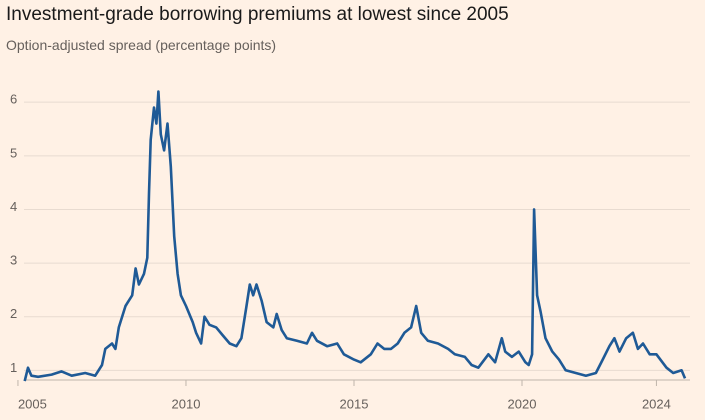  What do you see at coordinates (186, 403) in the screenshot?
I see `x-tick-label: 2010` at bounding box center [186, 403].